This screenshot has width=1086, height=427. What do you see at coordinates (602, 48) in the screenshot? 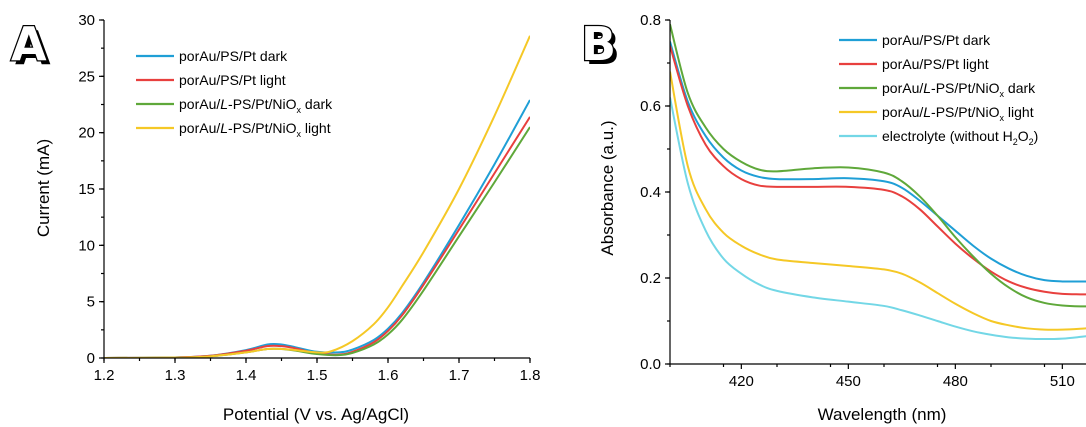
I see `panel-b-label-shadow: B` at bounding box center [602, 48].